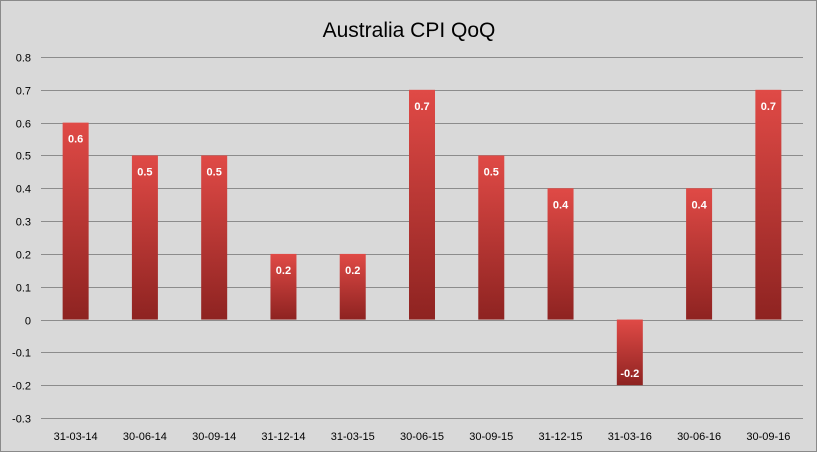 The image size is (817, 453). What do you see at coordinates (23, 190) in the screenshot?
I see `y-tick-label: 0.4` at bounding box center [23, 190].